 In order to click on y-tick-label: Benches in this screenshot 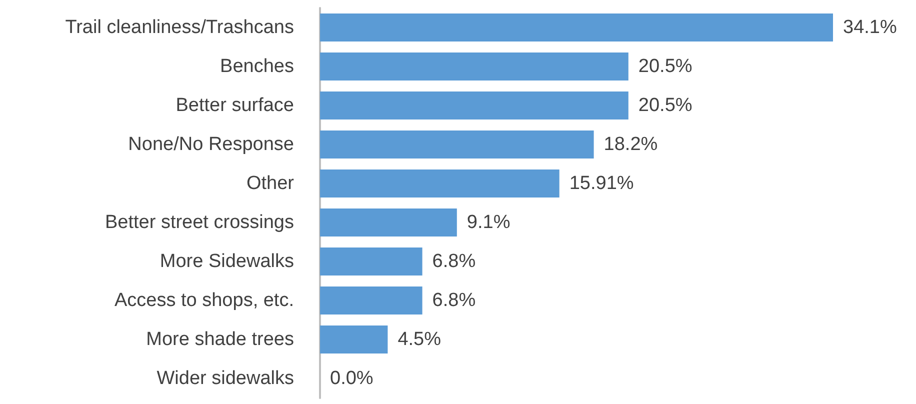, I will do `click(257, 66)`.